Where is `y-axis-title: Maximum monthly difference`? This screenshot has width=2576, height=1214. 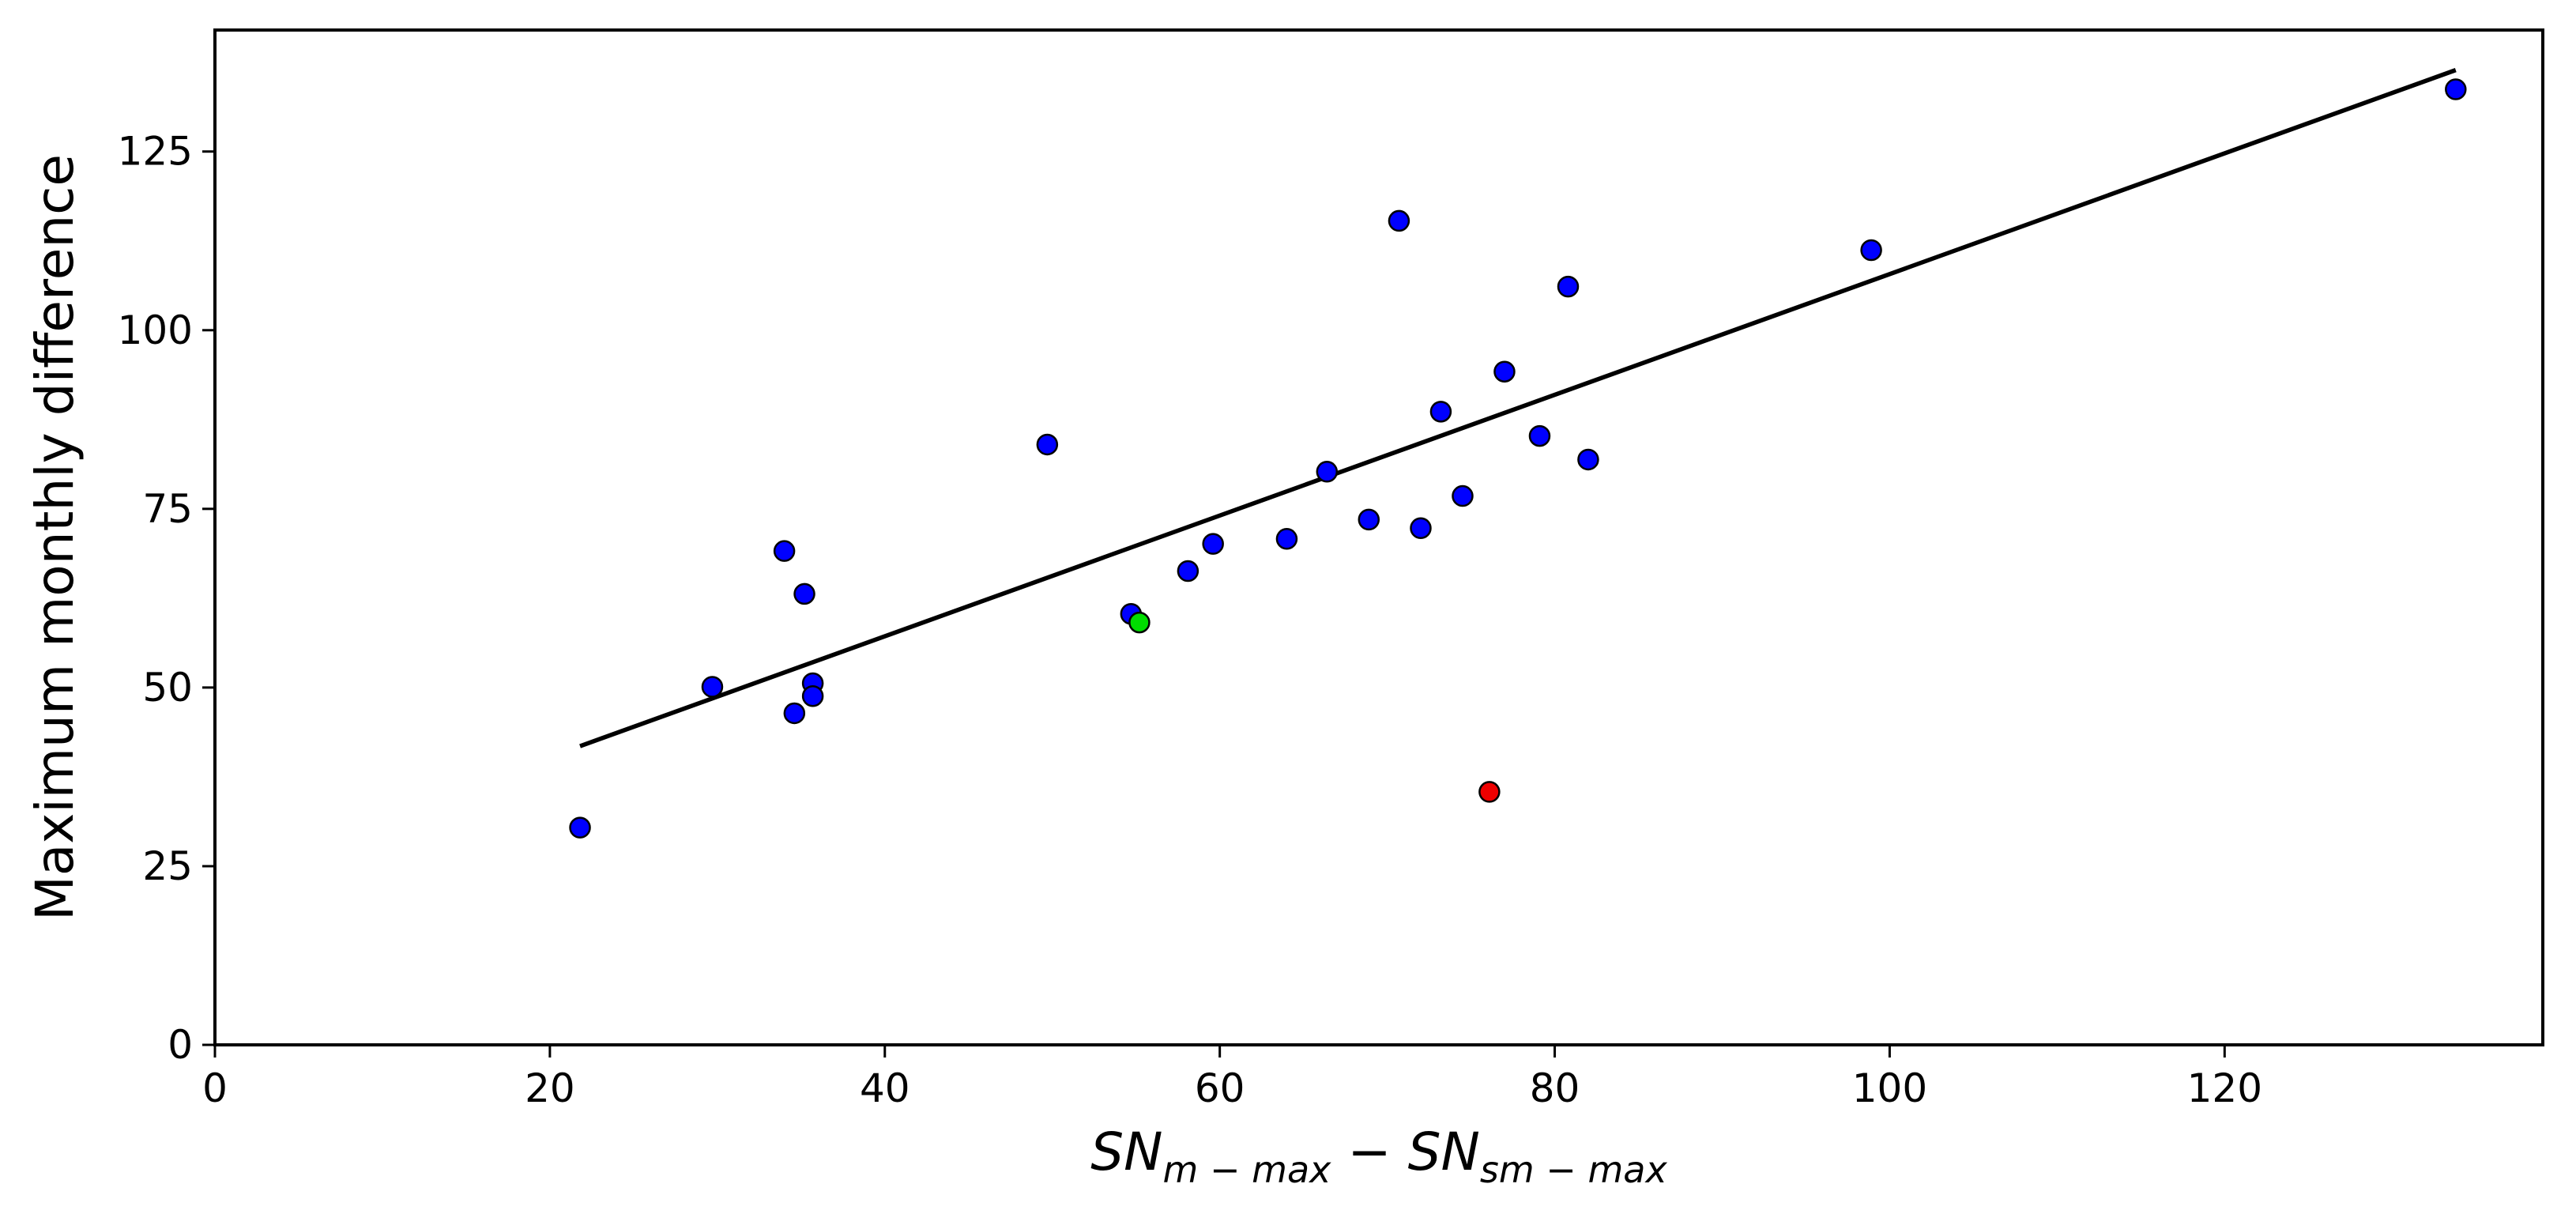 y-axis-title: Maximum monthly difference is located at coordinates (54, 537).